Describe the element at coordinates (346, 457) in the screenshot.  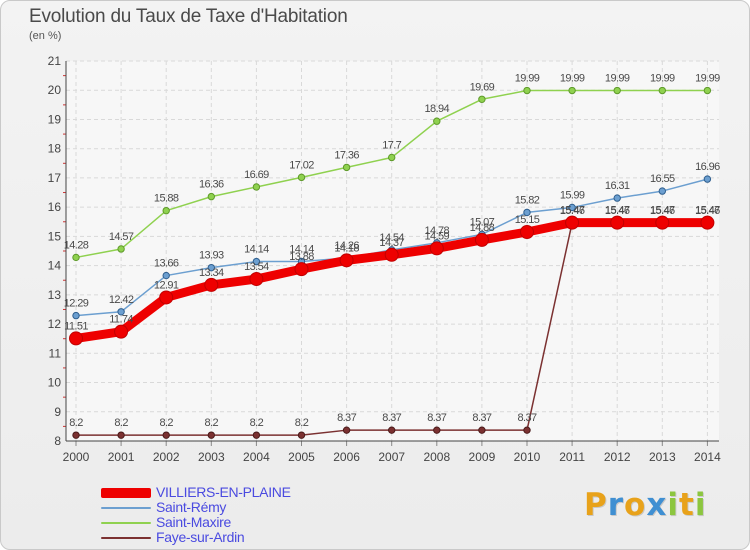
I see `x-tick-label: 2006` at that location.